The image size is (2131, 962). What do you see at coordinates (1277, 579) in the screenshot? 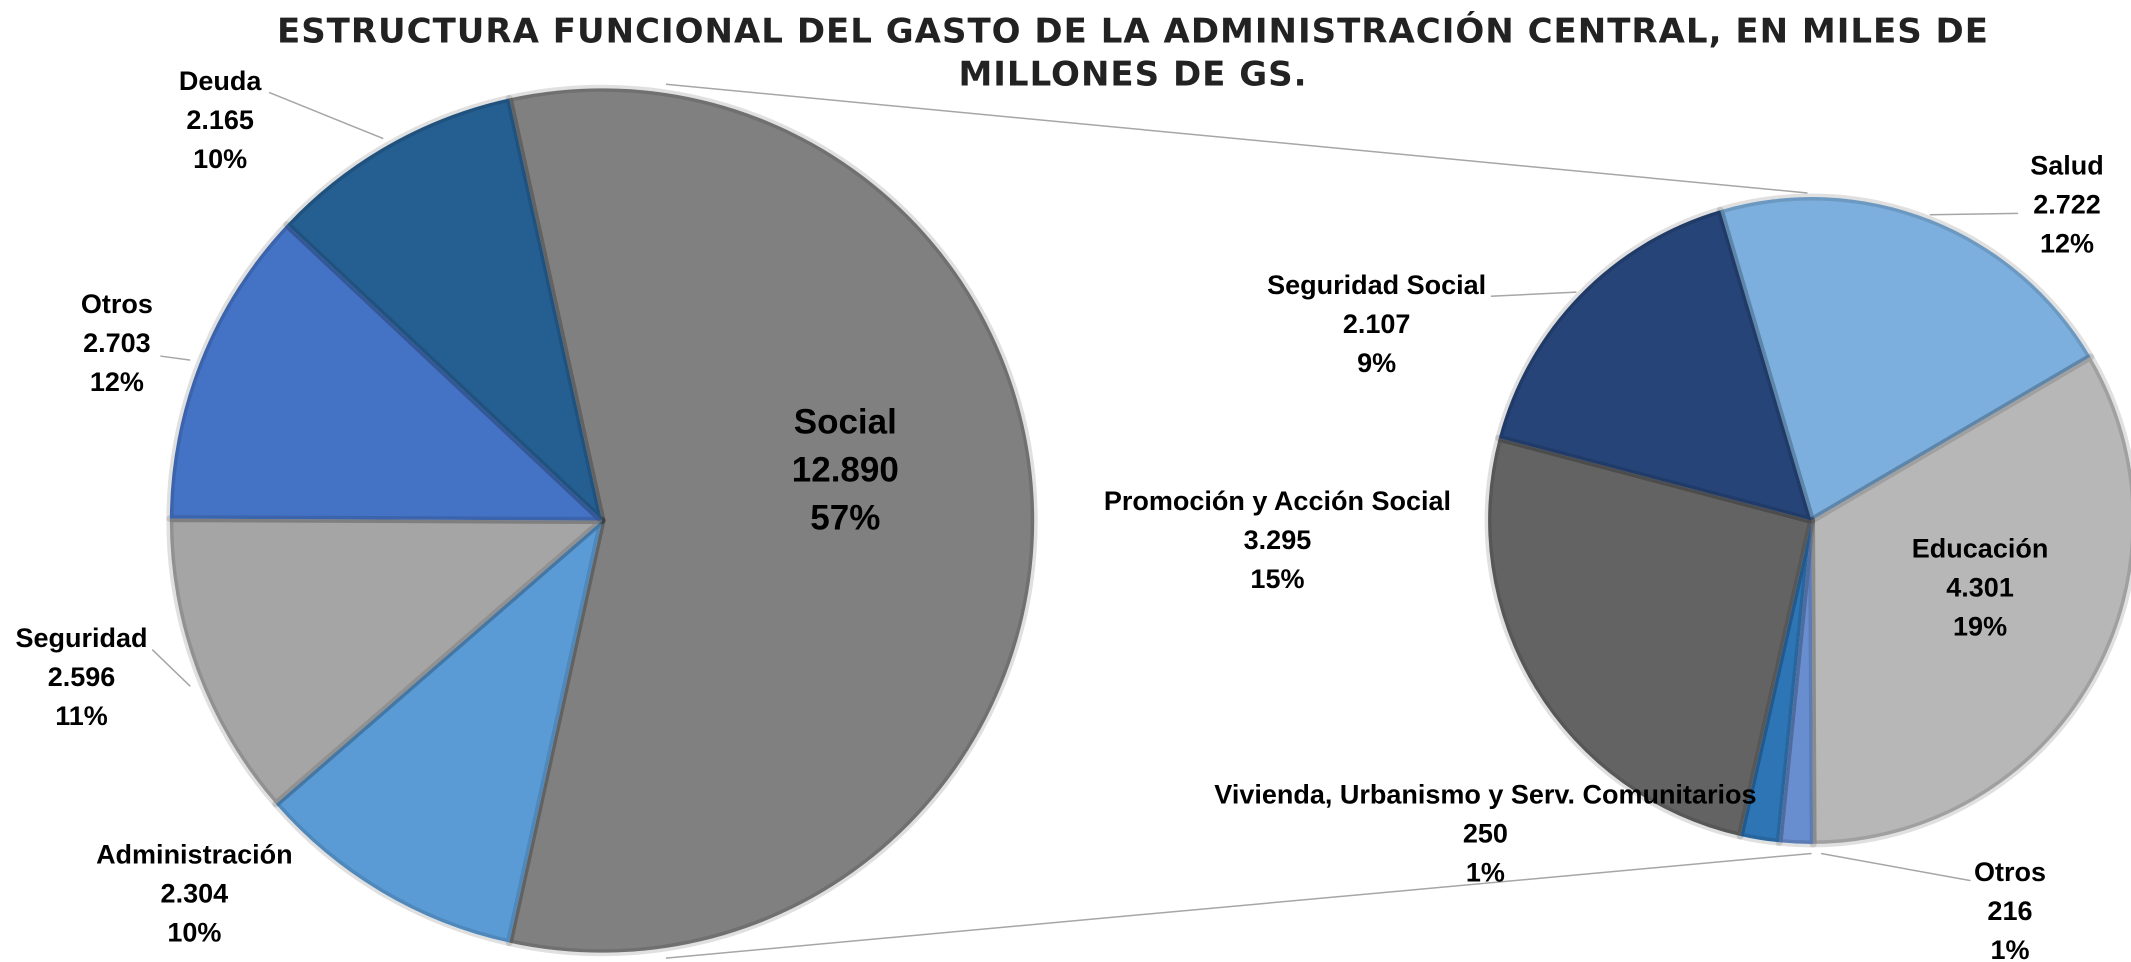
I see `percent-label: 15%` at bounding box center [1277, 579].